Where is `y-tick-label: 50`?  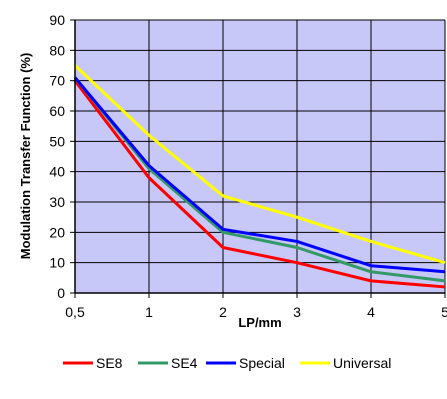
y-tick-label: 50 is located at coordinates (57, 141).